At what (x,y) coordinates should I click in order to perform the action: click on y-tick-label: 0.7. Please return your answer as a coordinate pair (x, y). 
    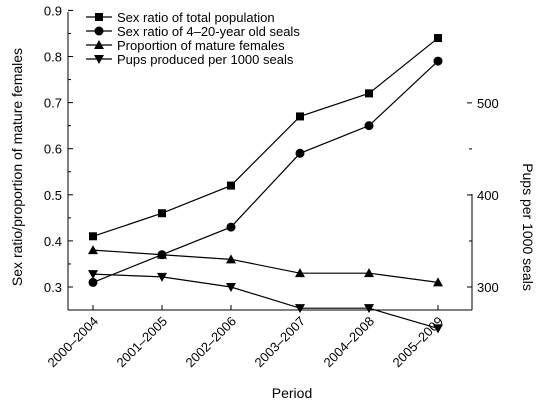
    Looking at the image, I should click on (53, 103).